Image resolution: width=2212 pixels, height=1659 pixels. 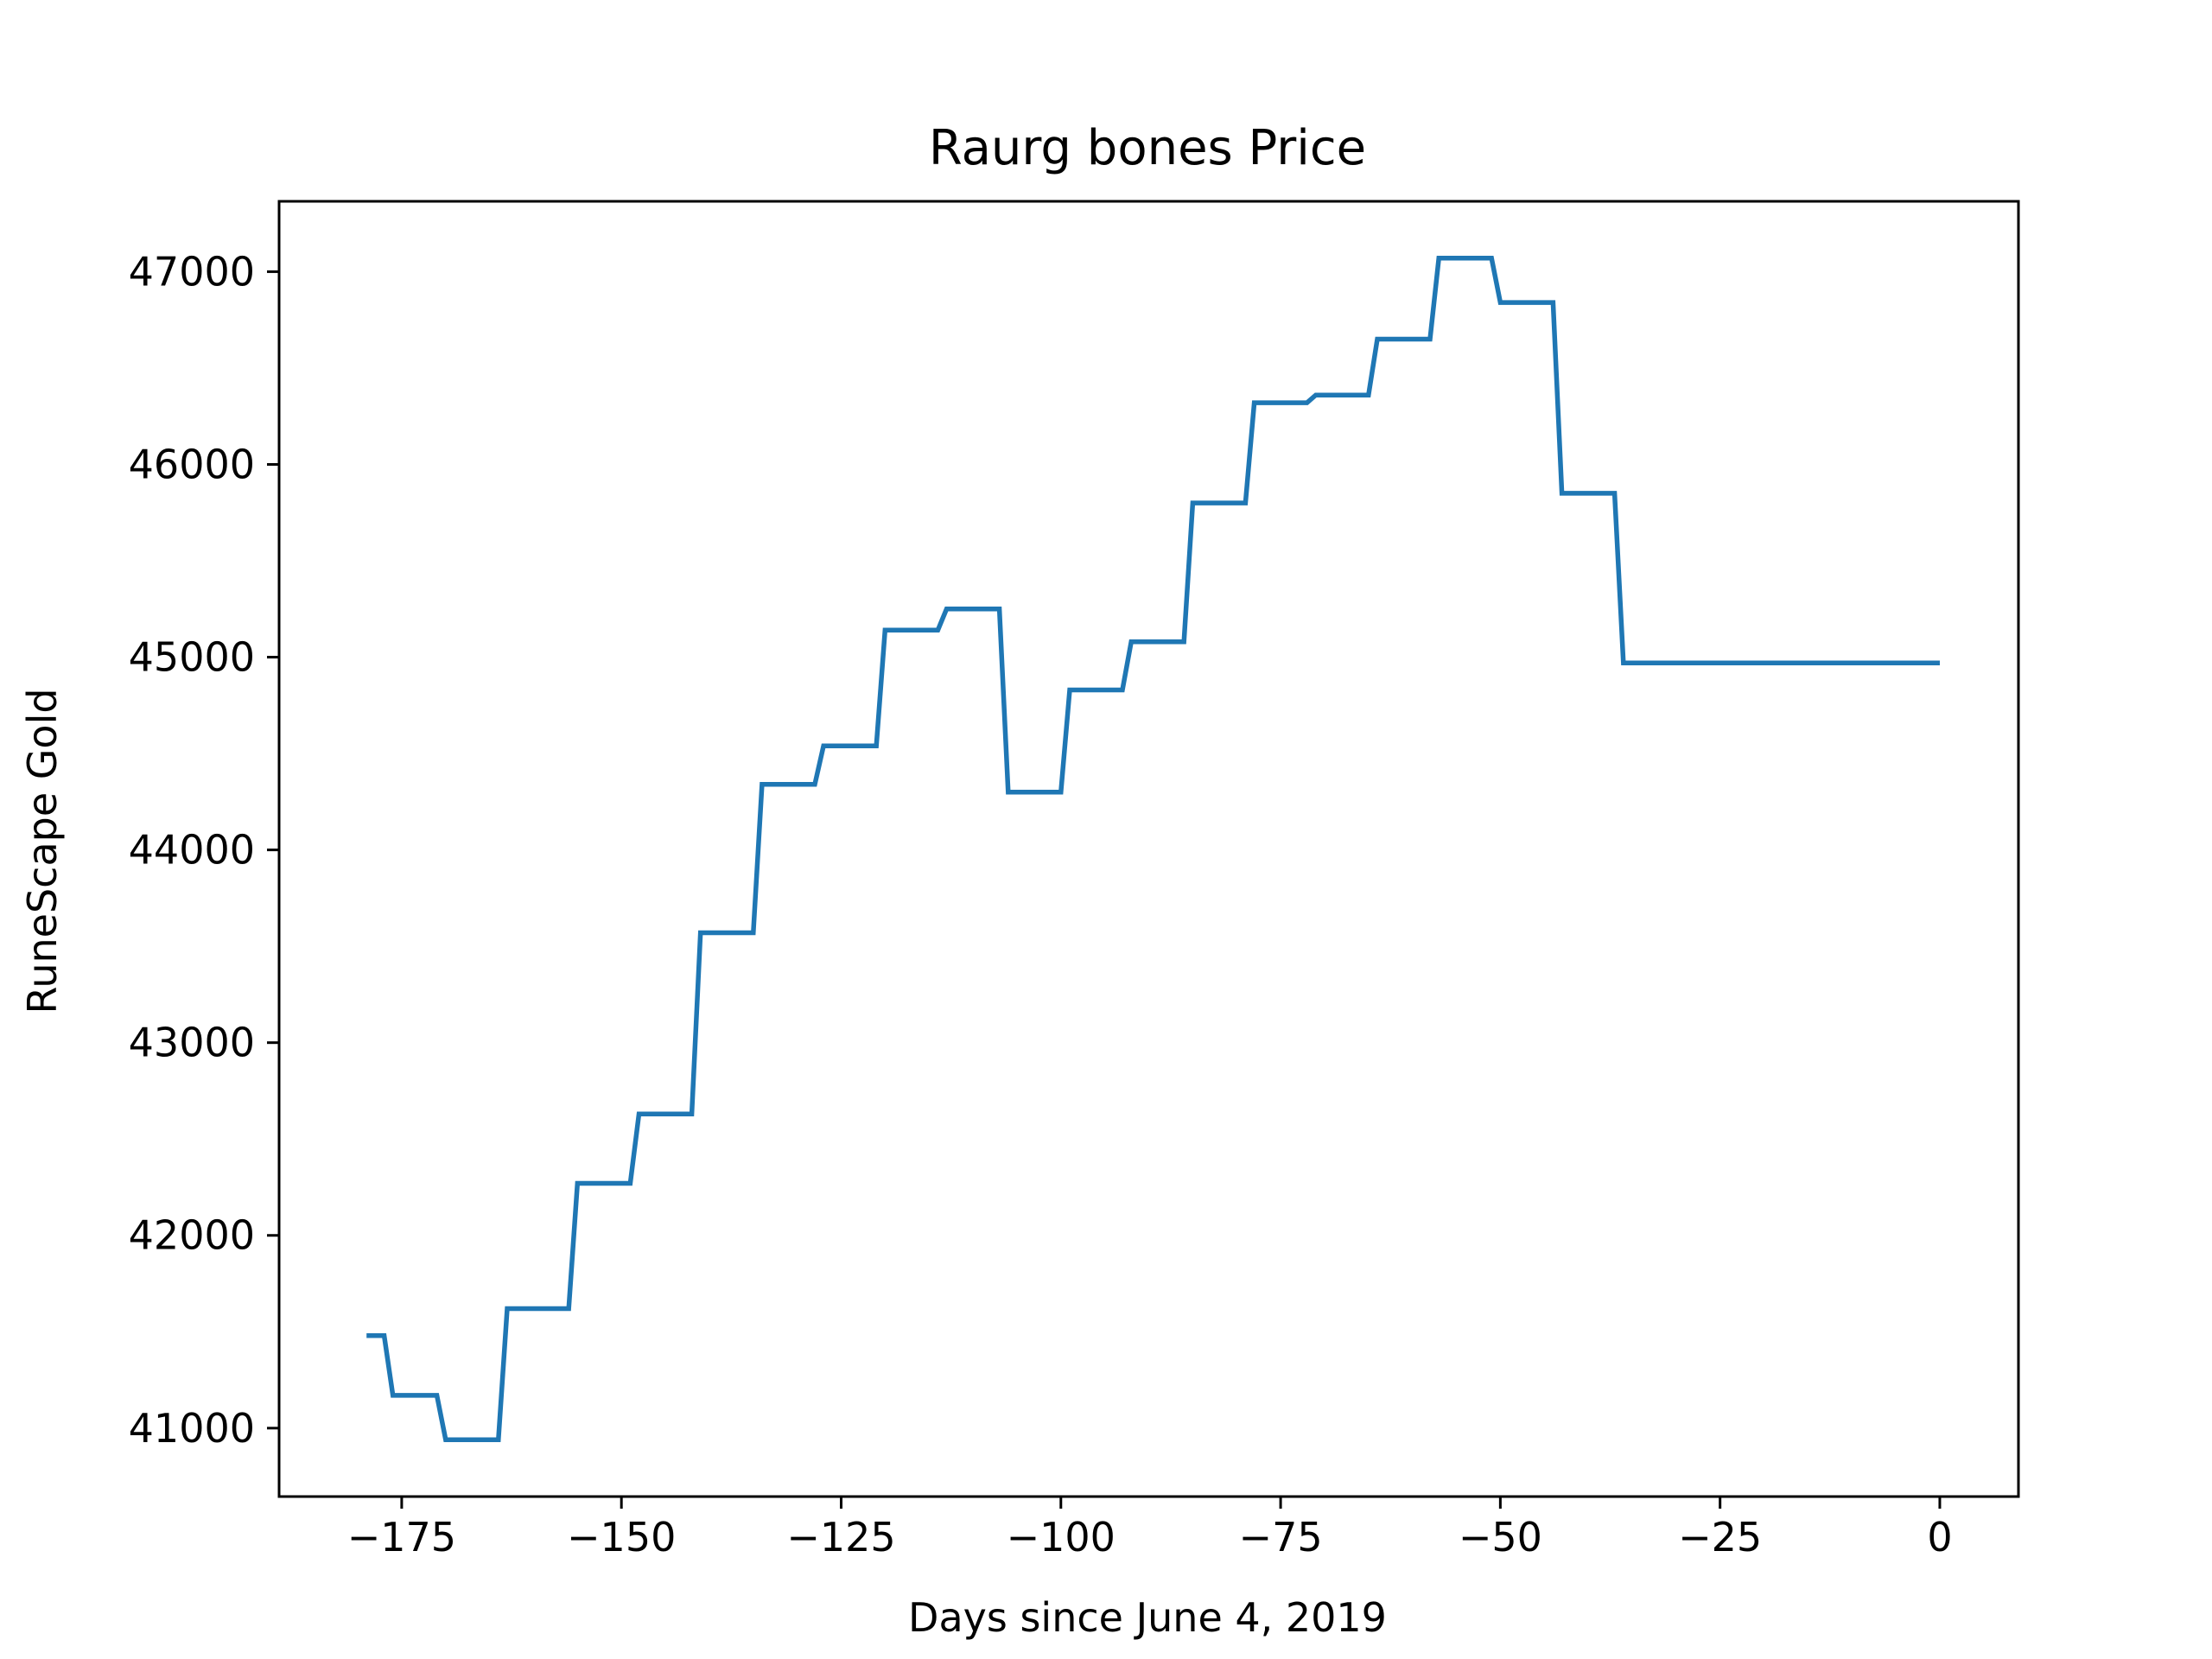 What do you see at coordinates (1281, 1537) in the screenshot?
I see `x-tick-label: −75` at bounding box center [1281, 1537].